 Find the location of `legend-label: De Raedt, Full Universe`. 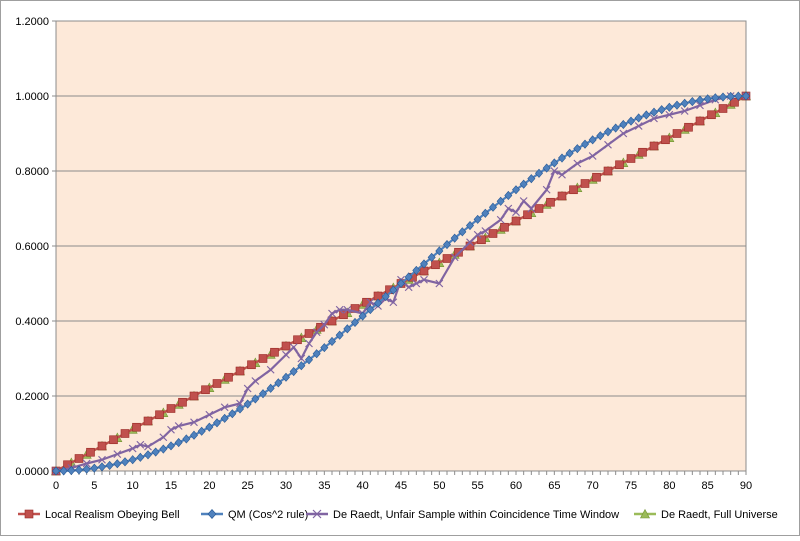

legend-label: De Raedt, Full Universe is located at coordinates (719, 515).